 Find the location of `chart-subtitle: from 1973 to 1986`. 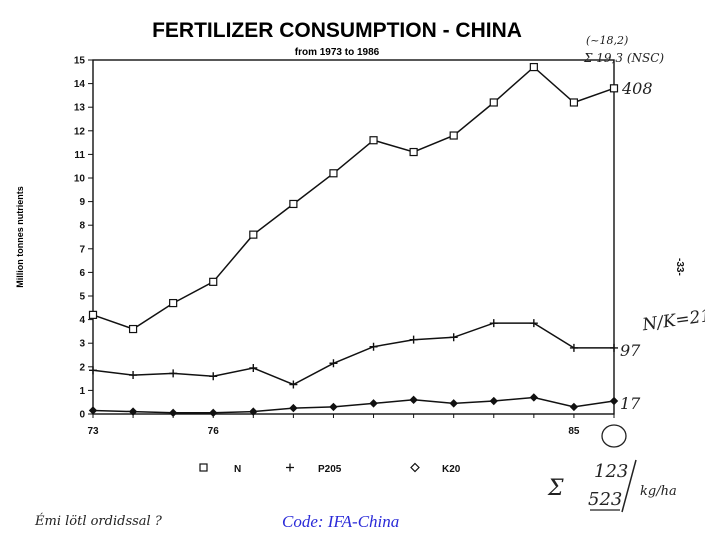

chart-subtitle: from 1973 to 1986 is located at coordinates (337, 52).